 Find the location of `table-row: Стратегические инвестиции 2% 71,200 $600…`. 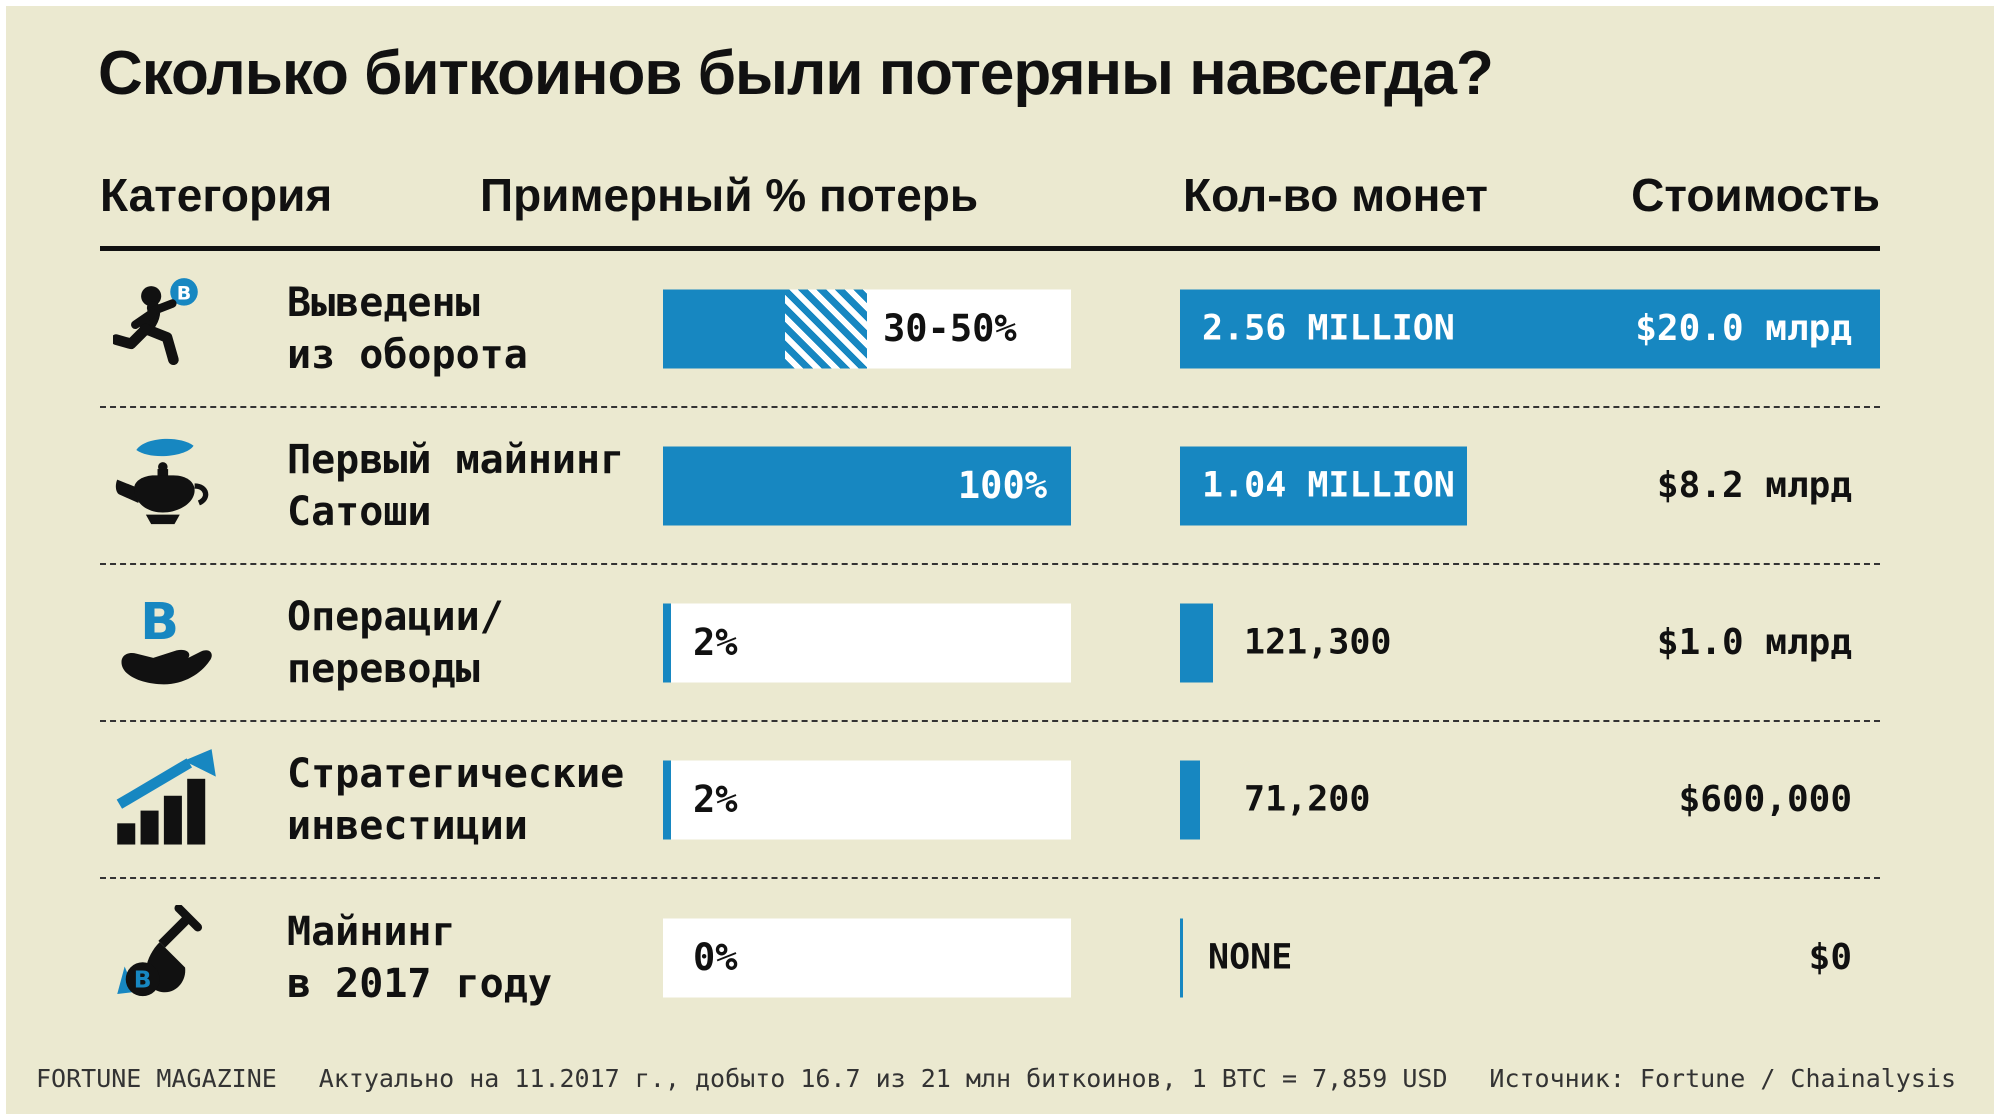

table-row: Стратегические инвестиции 2% 71,200 $600… is located at coordinates (990, 800).